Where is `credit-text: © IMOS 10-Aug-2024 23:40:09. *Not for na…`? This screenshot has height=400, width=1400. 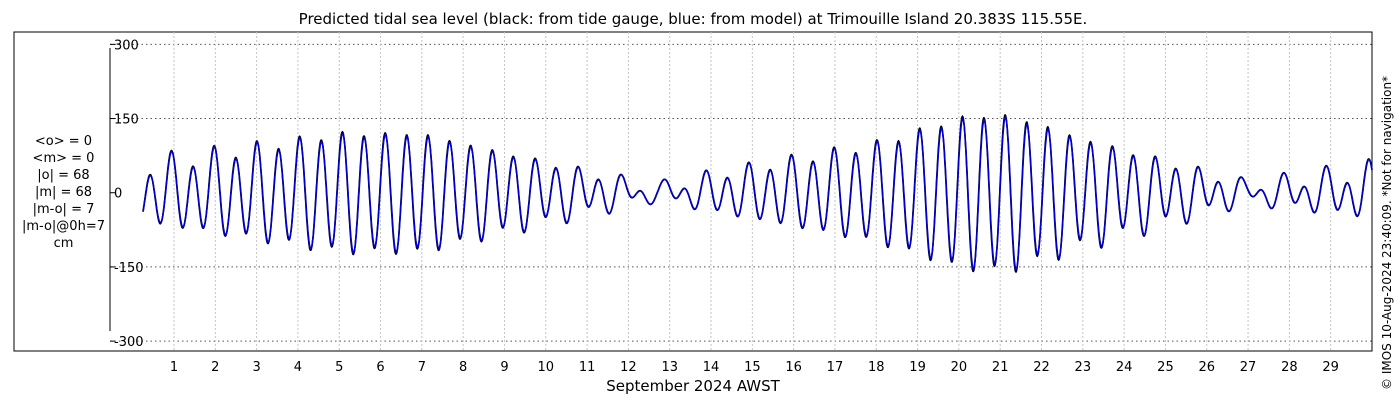 credit-text: © IMOS 10-Aug-2024 23:40:09. *Not for na… is located at coordinates (1387, 232).